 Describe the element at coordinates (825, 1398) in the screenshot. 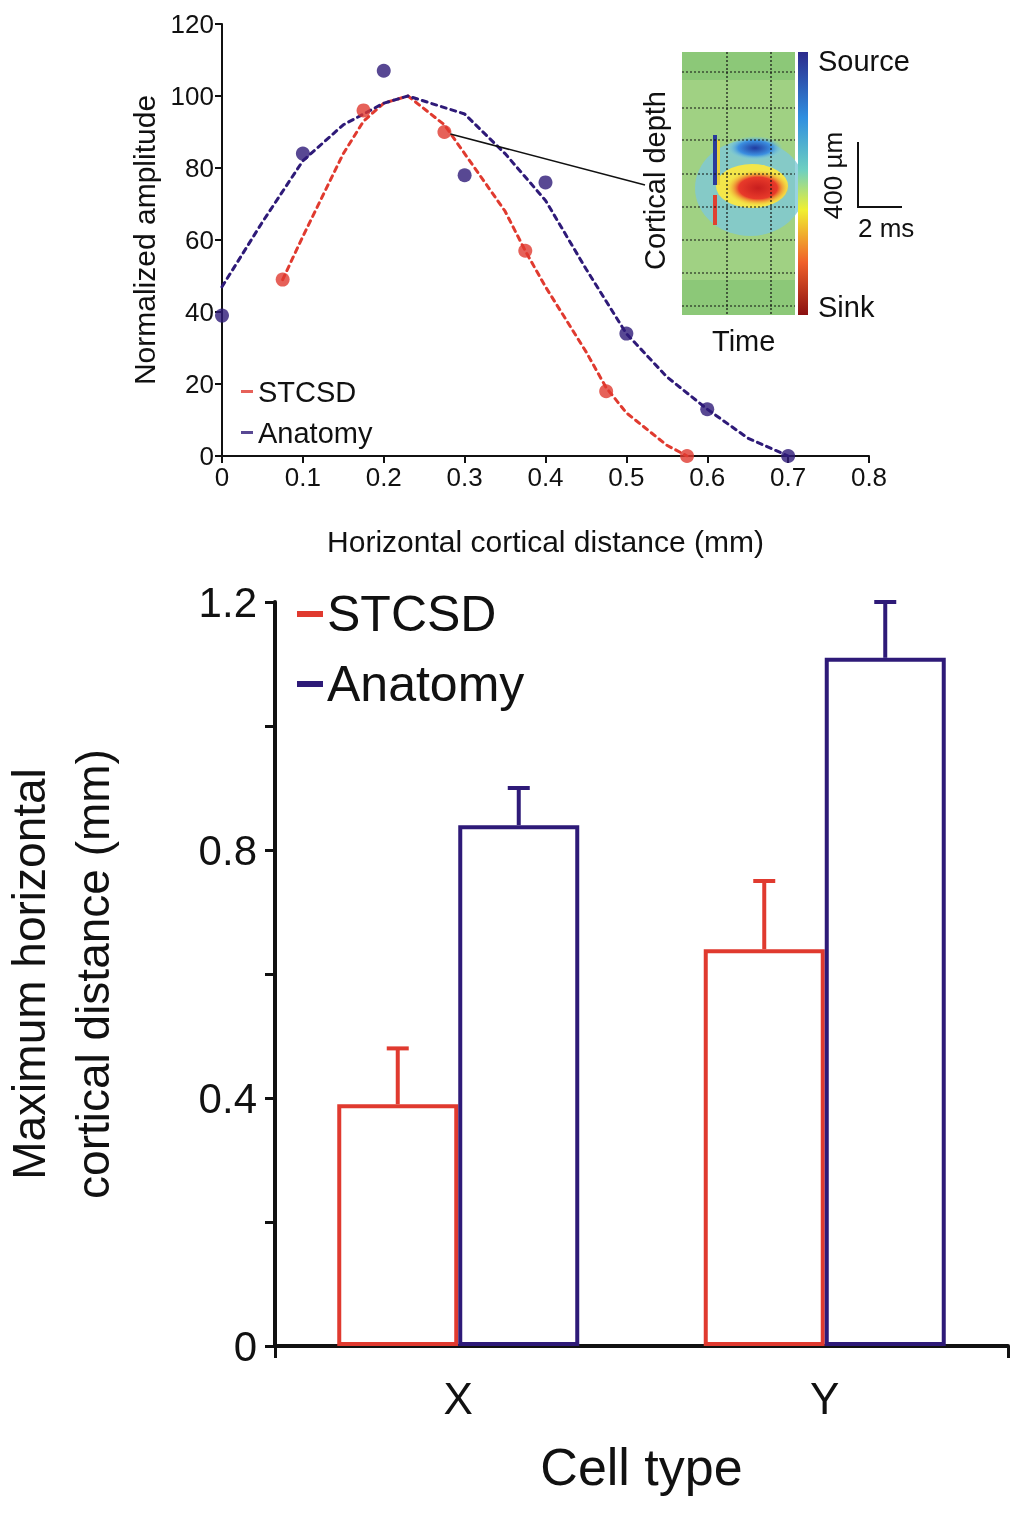

I see `x-tick-label: Y` at that location.